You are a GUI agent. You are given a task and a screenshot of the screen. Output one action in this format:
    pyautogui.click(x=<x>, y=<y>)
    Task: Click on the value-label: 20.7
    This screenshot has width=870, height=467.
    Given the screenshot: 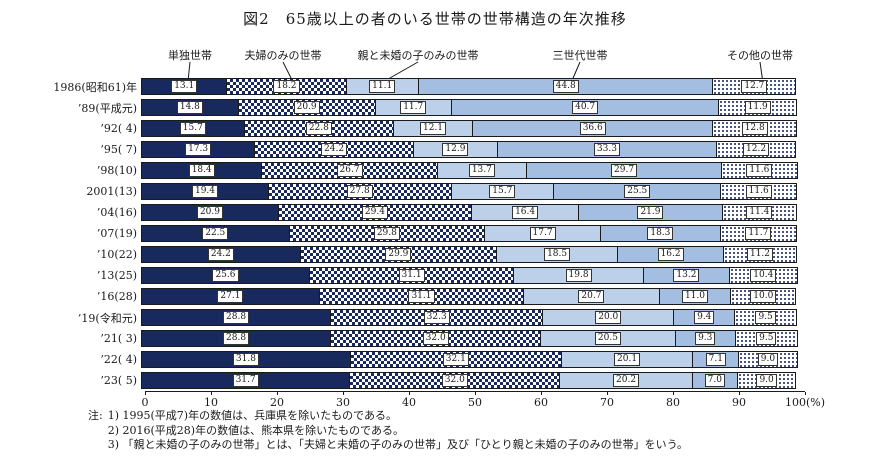 What is the action you would take?
    pyautogui.click(x=591, y=296)
    